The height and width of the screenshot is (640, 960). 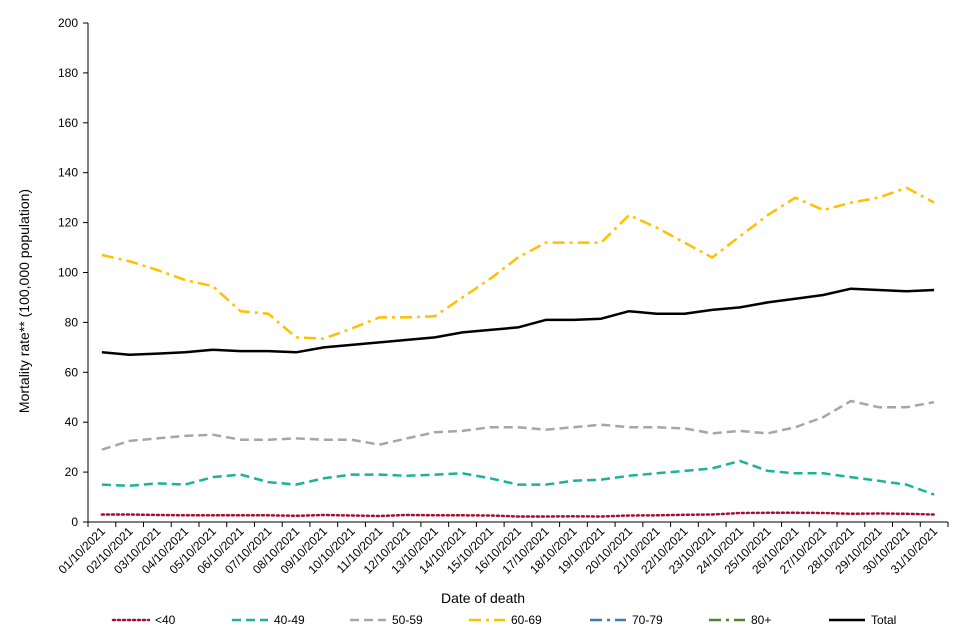 I want to click on y-tick-label: 120, so click(x=68, y=223).